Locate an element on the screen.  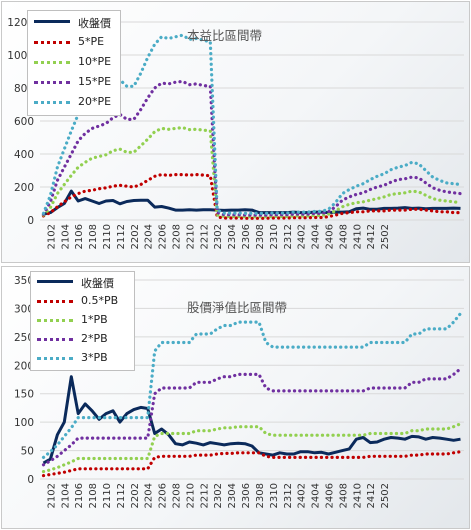
y-tick-label: 150 is located at coordinates (24, 395).